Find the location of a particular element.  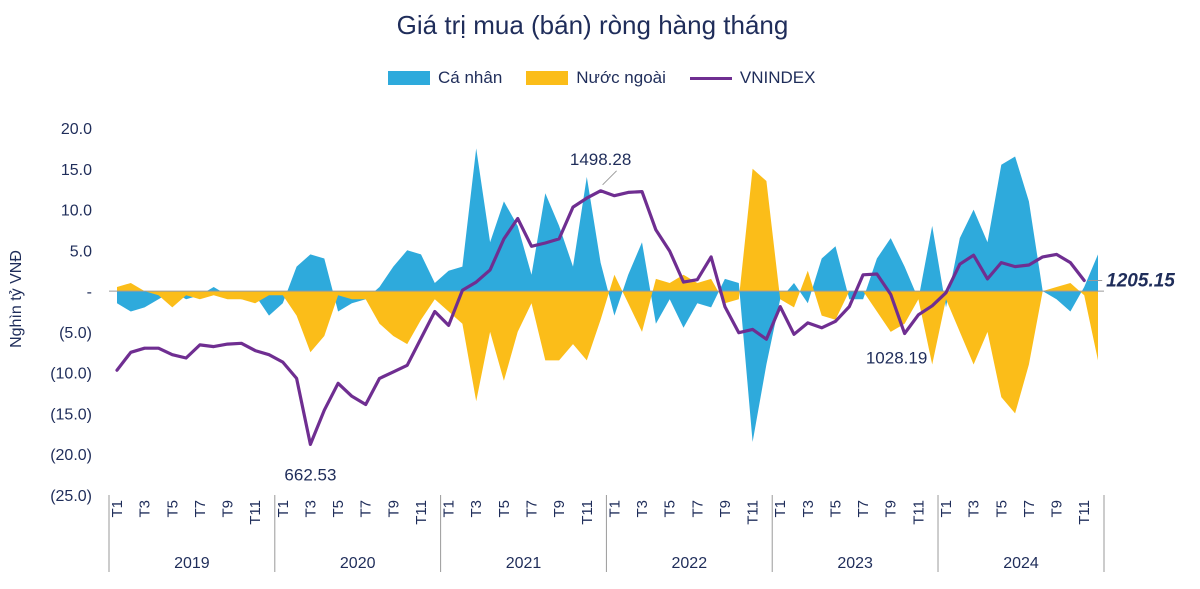

y-tick-label: 15.0 is located at coordinates (76, 170).